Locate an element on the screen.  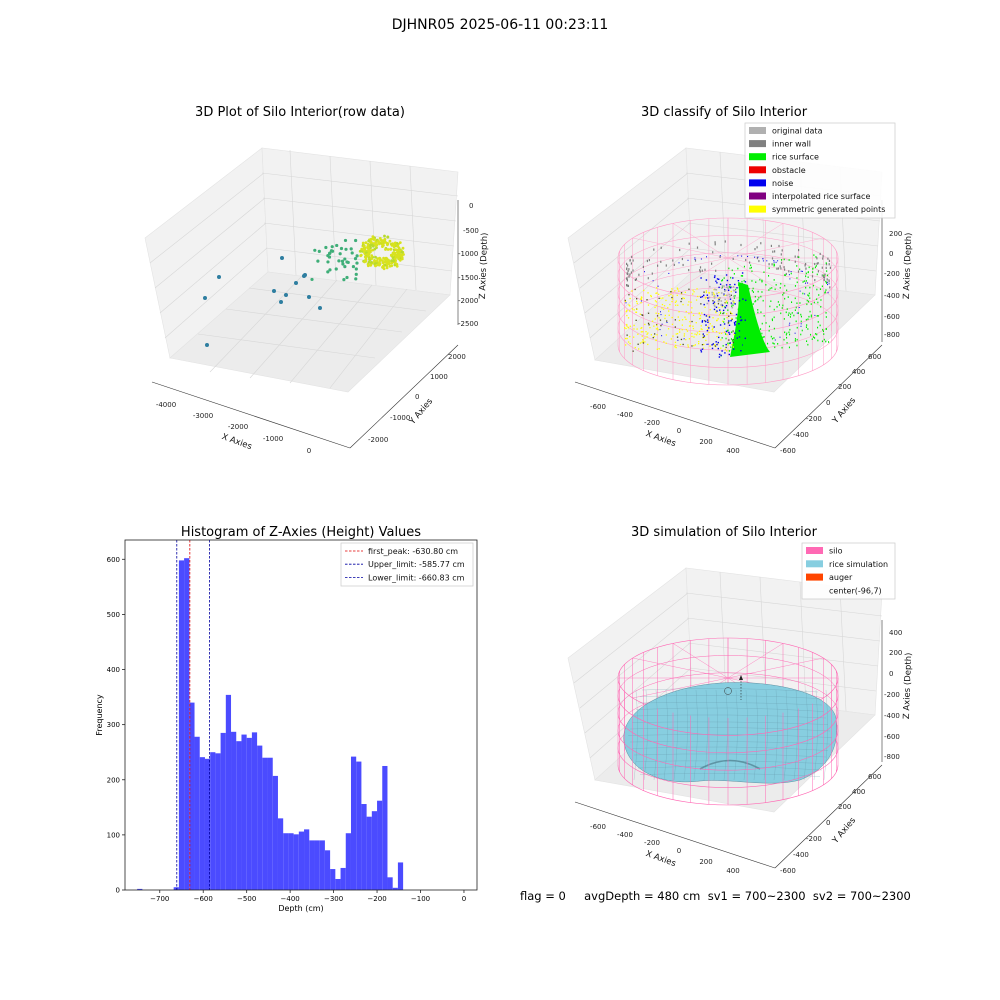
silo-ring-front is located at coordinates (728, 767).